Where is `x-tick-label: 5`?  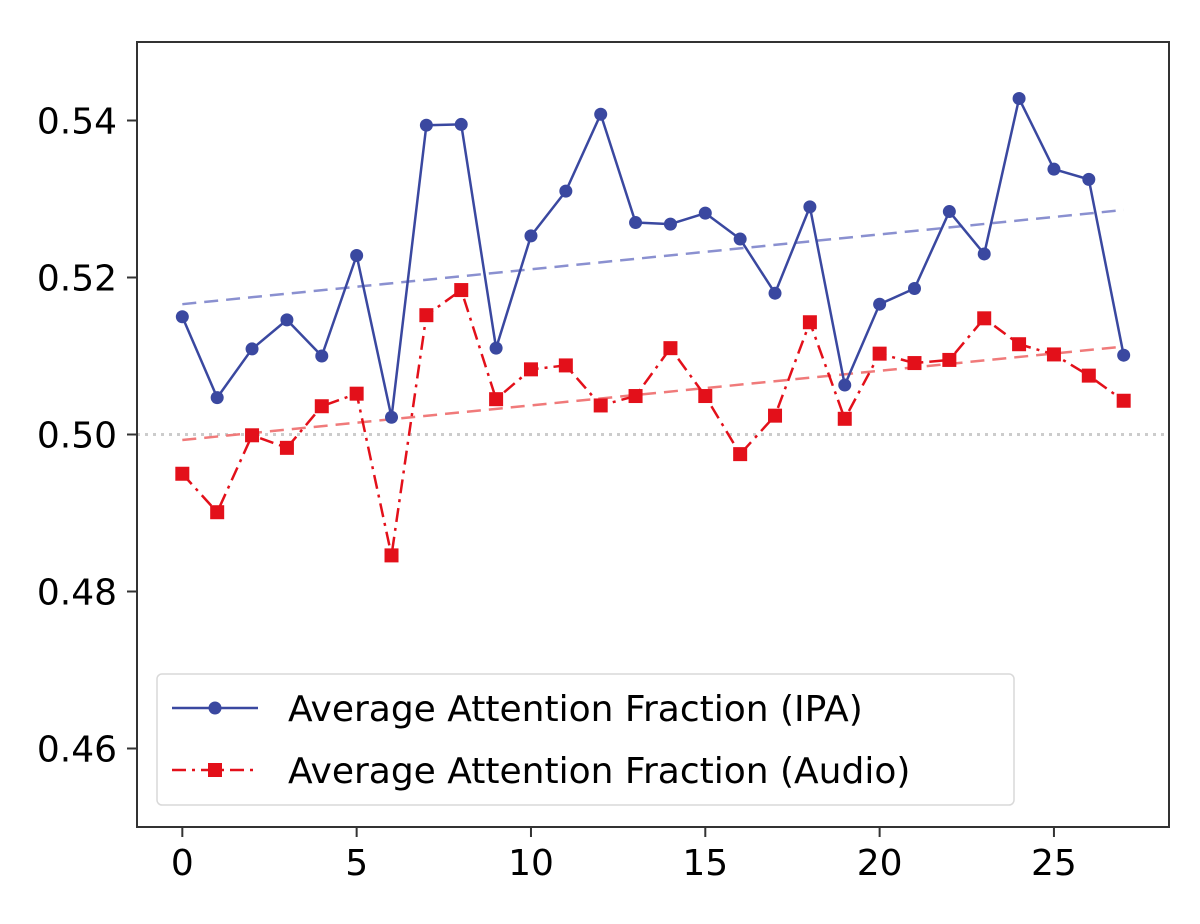
x-tick-label: 5 is located at coordinates (356, 863).